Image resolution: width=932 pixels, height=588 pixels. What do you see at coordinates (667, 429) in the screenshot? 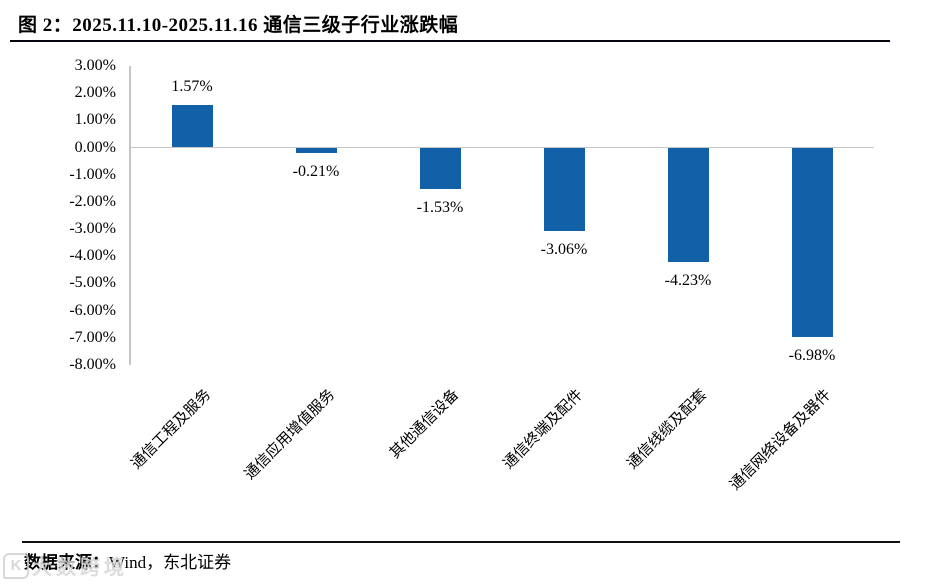
I see `x-axis-category-label: 通信线缆及配套` at bounding box center [667, 429].